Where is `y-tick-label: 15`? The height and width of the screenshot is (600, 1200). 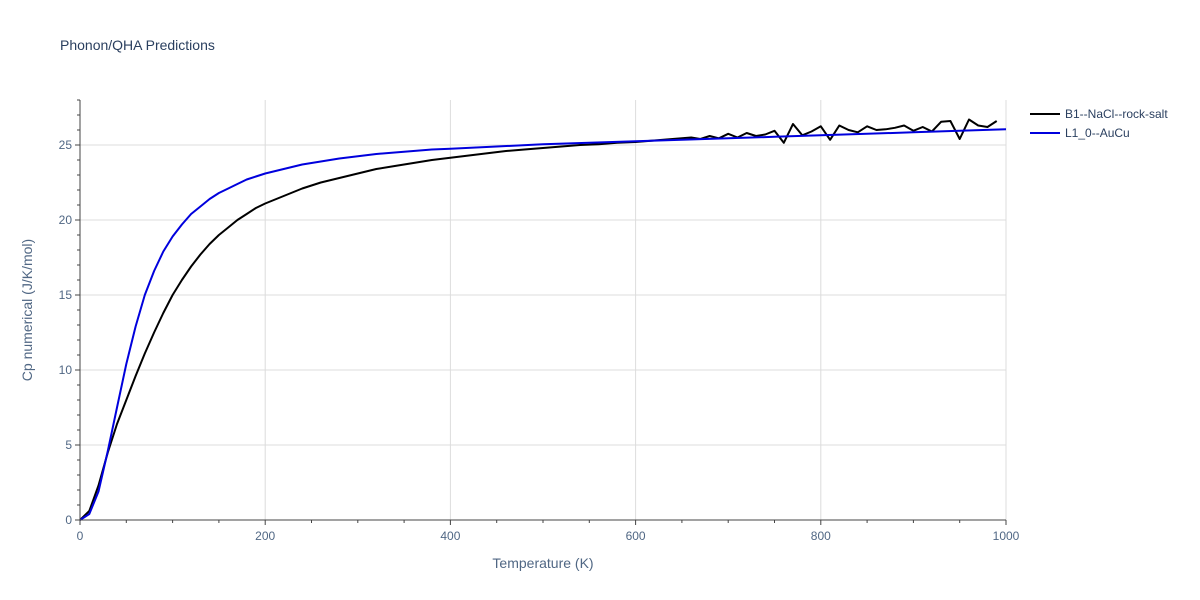 y-tick-label: 15 is located at coordinates (66, 295).